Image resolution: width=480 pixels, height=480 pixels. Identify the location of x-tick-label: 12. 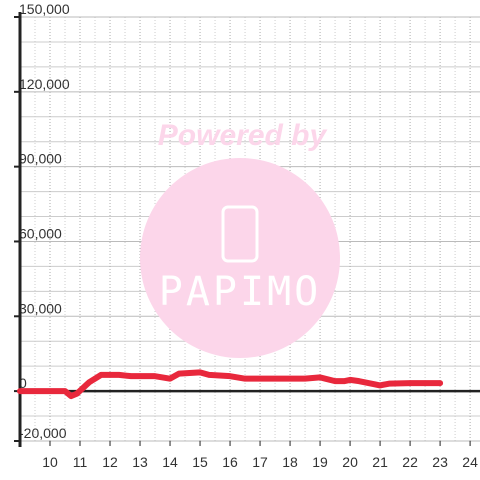
(110, 462).